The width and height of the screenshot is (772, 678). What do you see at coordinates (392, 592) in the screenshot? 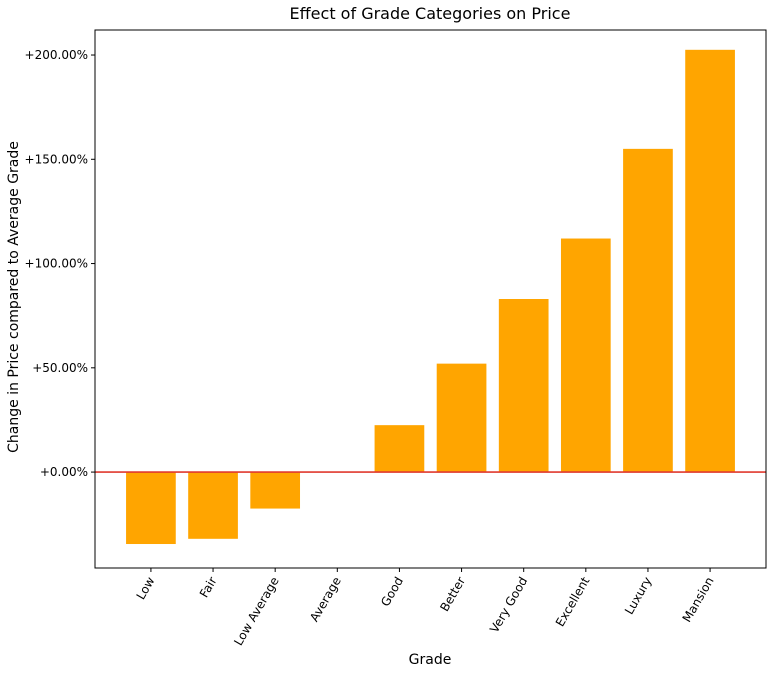
I see `x-tick-label: Good` at bounding box center [392, 592].